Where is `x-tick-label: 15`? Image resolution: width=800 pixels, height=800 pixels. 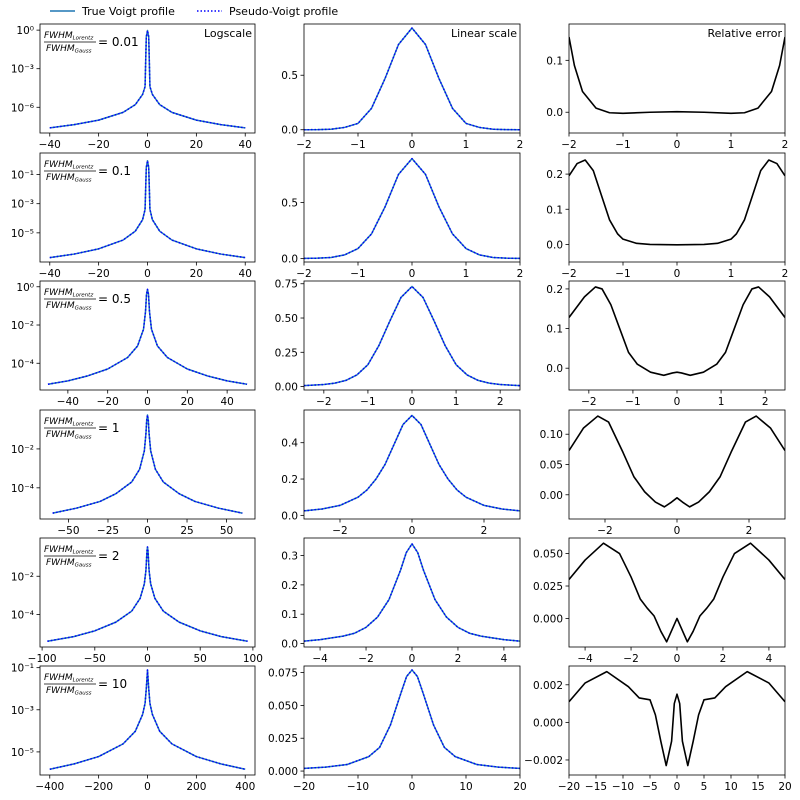 x-tick-label: 15 is located at coordinates (757, 787).